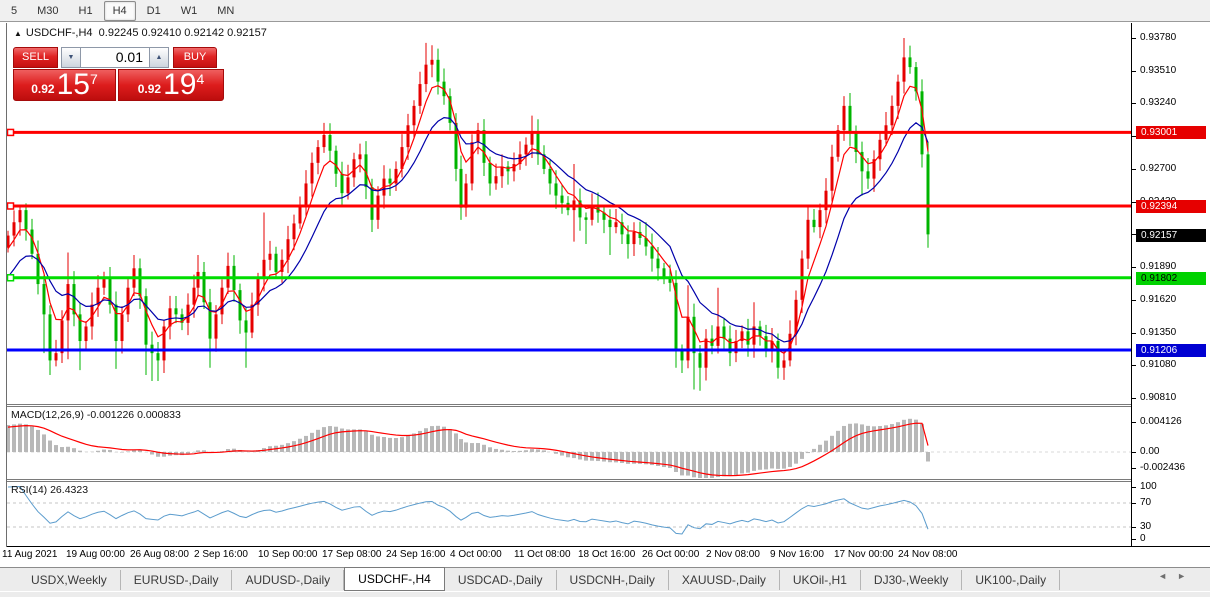  I want to click on timeframe-button-MN: MN, so click(226, 10).